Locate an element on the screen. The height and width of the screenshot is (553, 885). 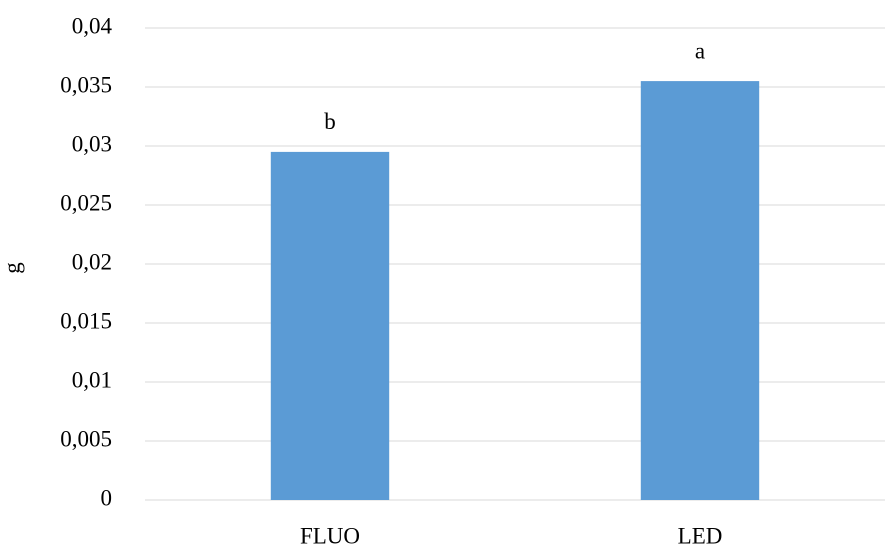
y-tick-label: 0,005 is located at coordinates (86, 438).